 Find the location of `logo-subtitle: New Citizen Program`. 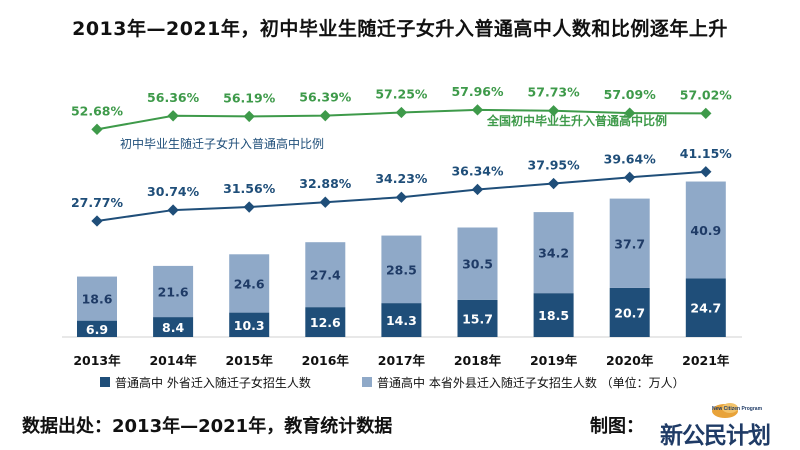

logo-subtitle: New Citizen Program is located at coordinates (737, 409).